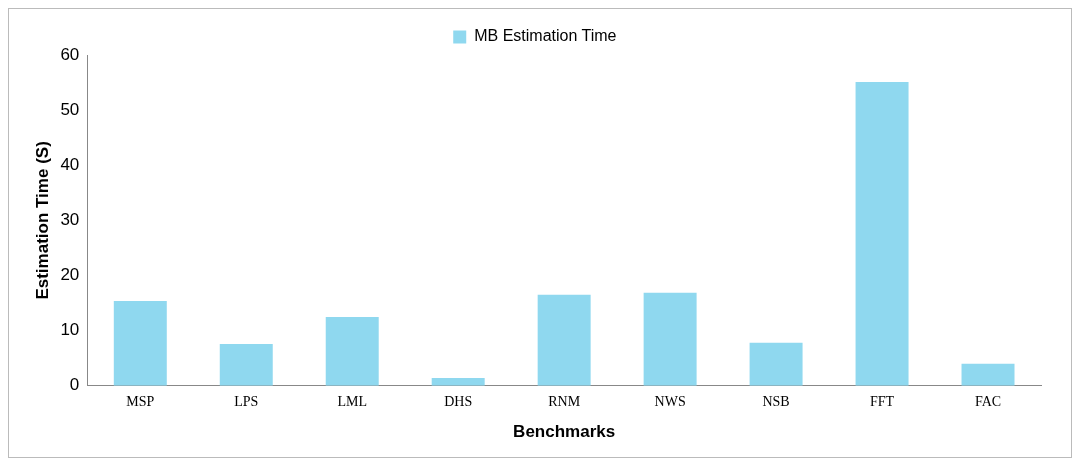  What do you see at coordinates (140, 401) in the screenshot?
I see `x-tick-label: MSP` at bounding box center [140, 401].